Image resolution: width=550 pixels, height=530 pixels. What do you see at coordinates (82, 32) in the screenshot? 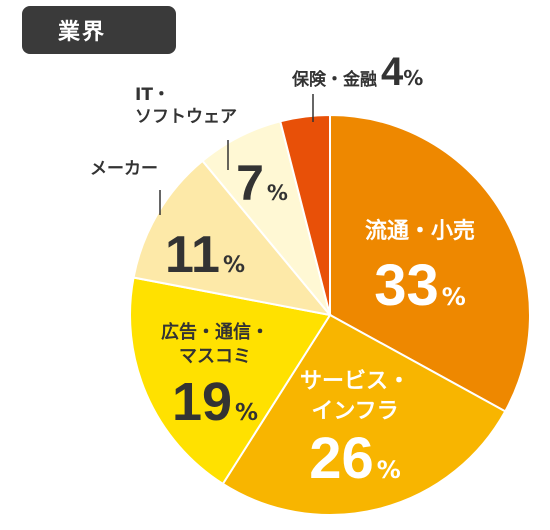
I see `category-badge-label: 業界` at bounding box center [82, 32].